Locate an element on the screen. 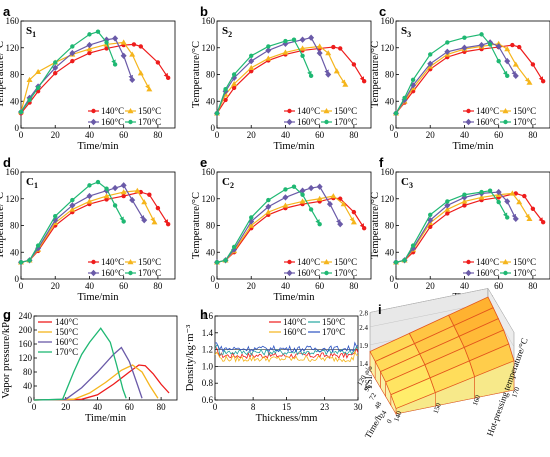 Image resolution: width=550 pixels, height=457 pixels. panel-title-main: S is located at coordinates (404, 31).